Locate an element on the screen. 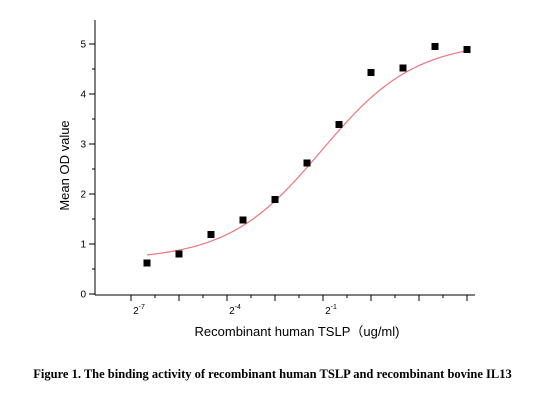 Image resolution: width=545 pixels, height=401 pixels. x-tick-label: 2-1 is located at coordinates (331, 310).